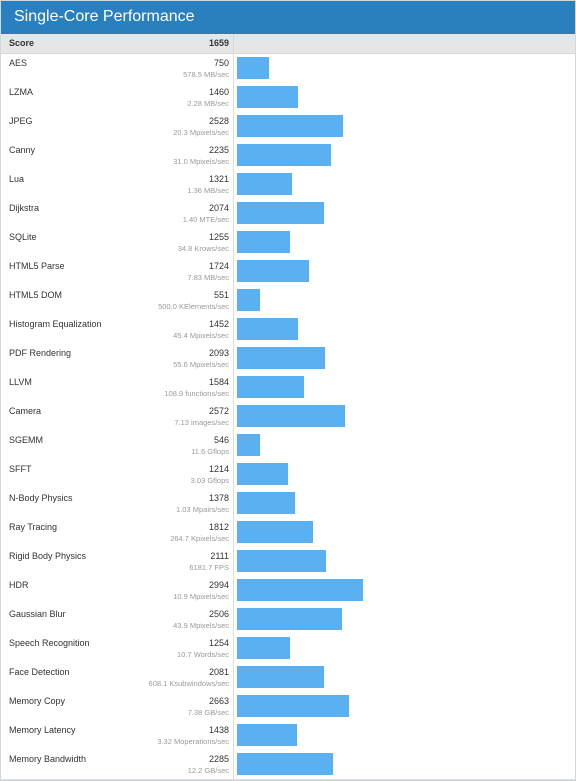  Describe the element at coordinates (201, 422) in the screenshot. I see `benchmark-rate: 7.13 images/sec` at that location.